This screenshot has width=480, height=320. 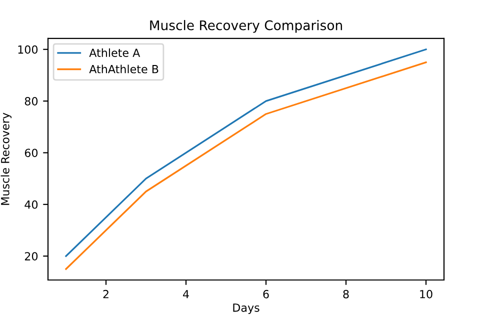 I want to click on y-tick-label: 80, so click(x=31, y=101).